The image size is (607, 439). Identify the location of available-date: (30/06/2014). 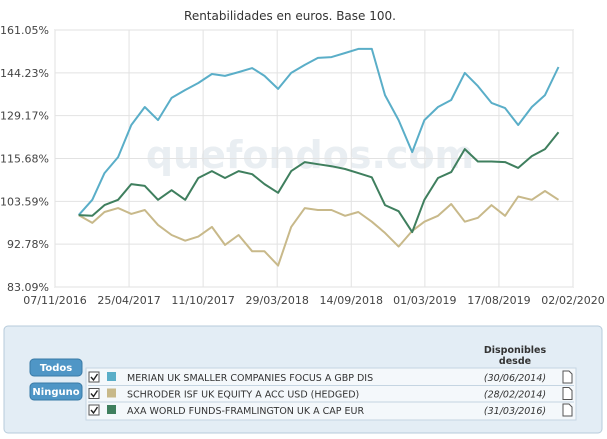
(515, 378).